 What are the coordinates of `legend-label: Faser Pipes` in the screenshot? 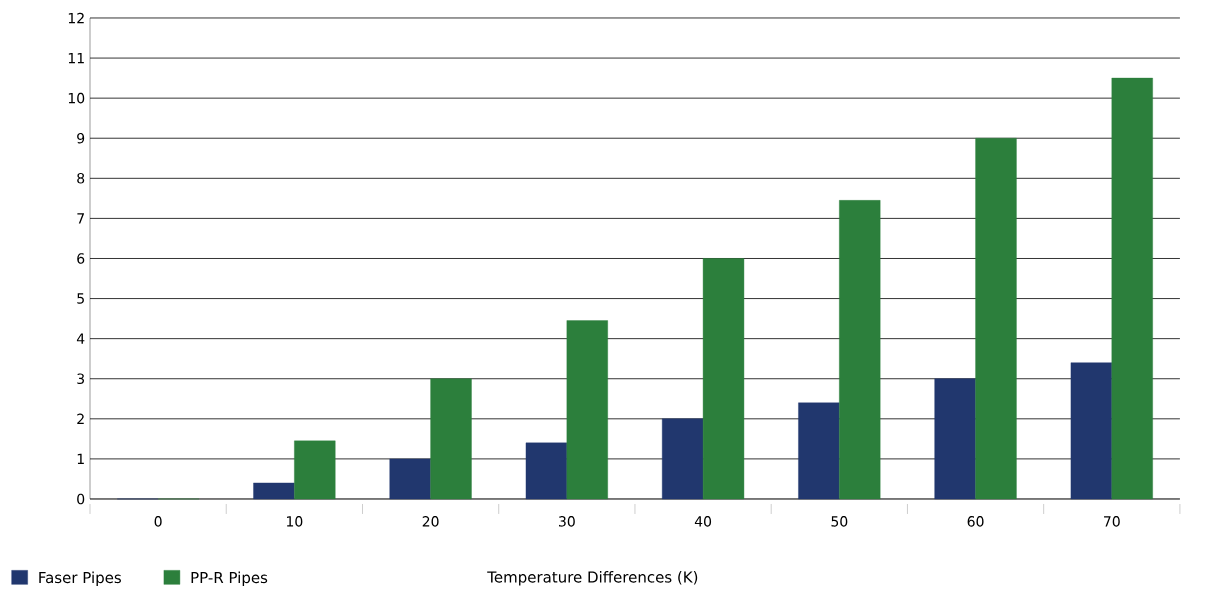 It's located at (80, 579).